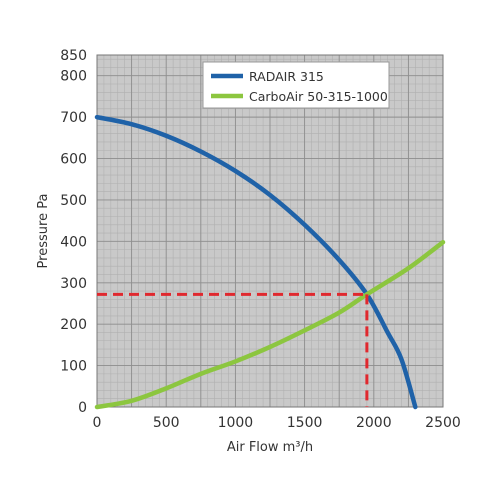  Describe the element at coordinates (374, 423) in the screenshot. I see `x-tick-label: 2000` at that location.